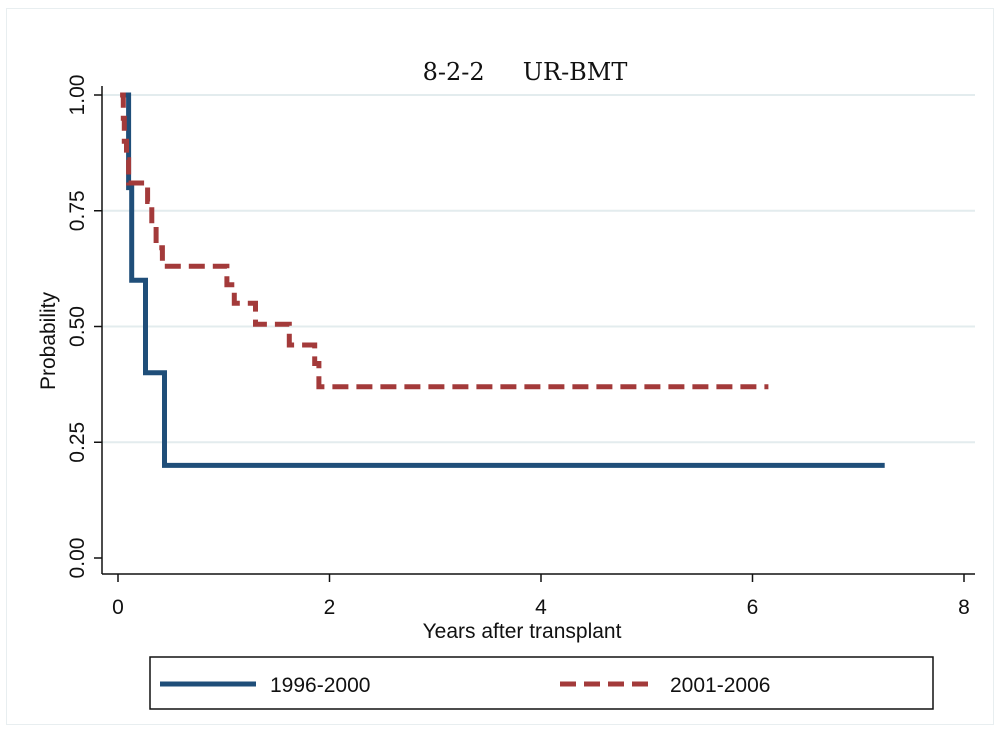 This screenshot has width=1000, height=731. What do you see at coordinates (77, 442) in the screenshot?
I see `y-tick-label: 0.25` at bounding box center [77, 442].